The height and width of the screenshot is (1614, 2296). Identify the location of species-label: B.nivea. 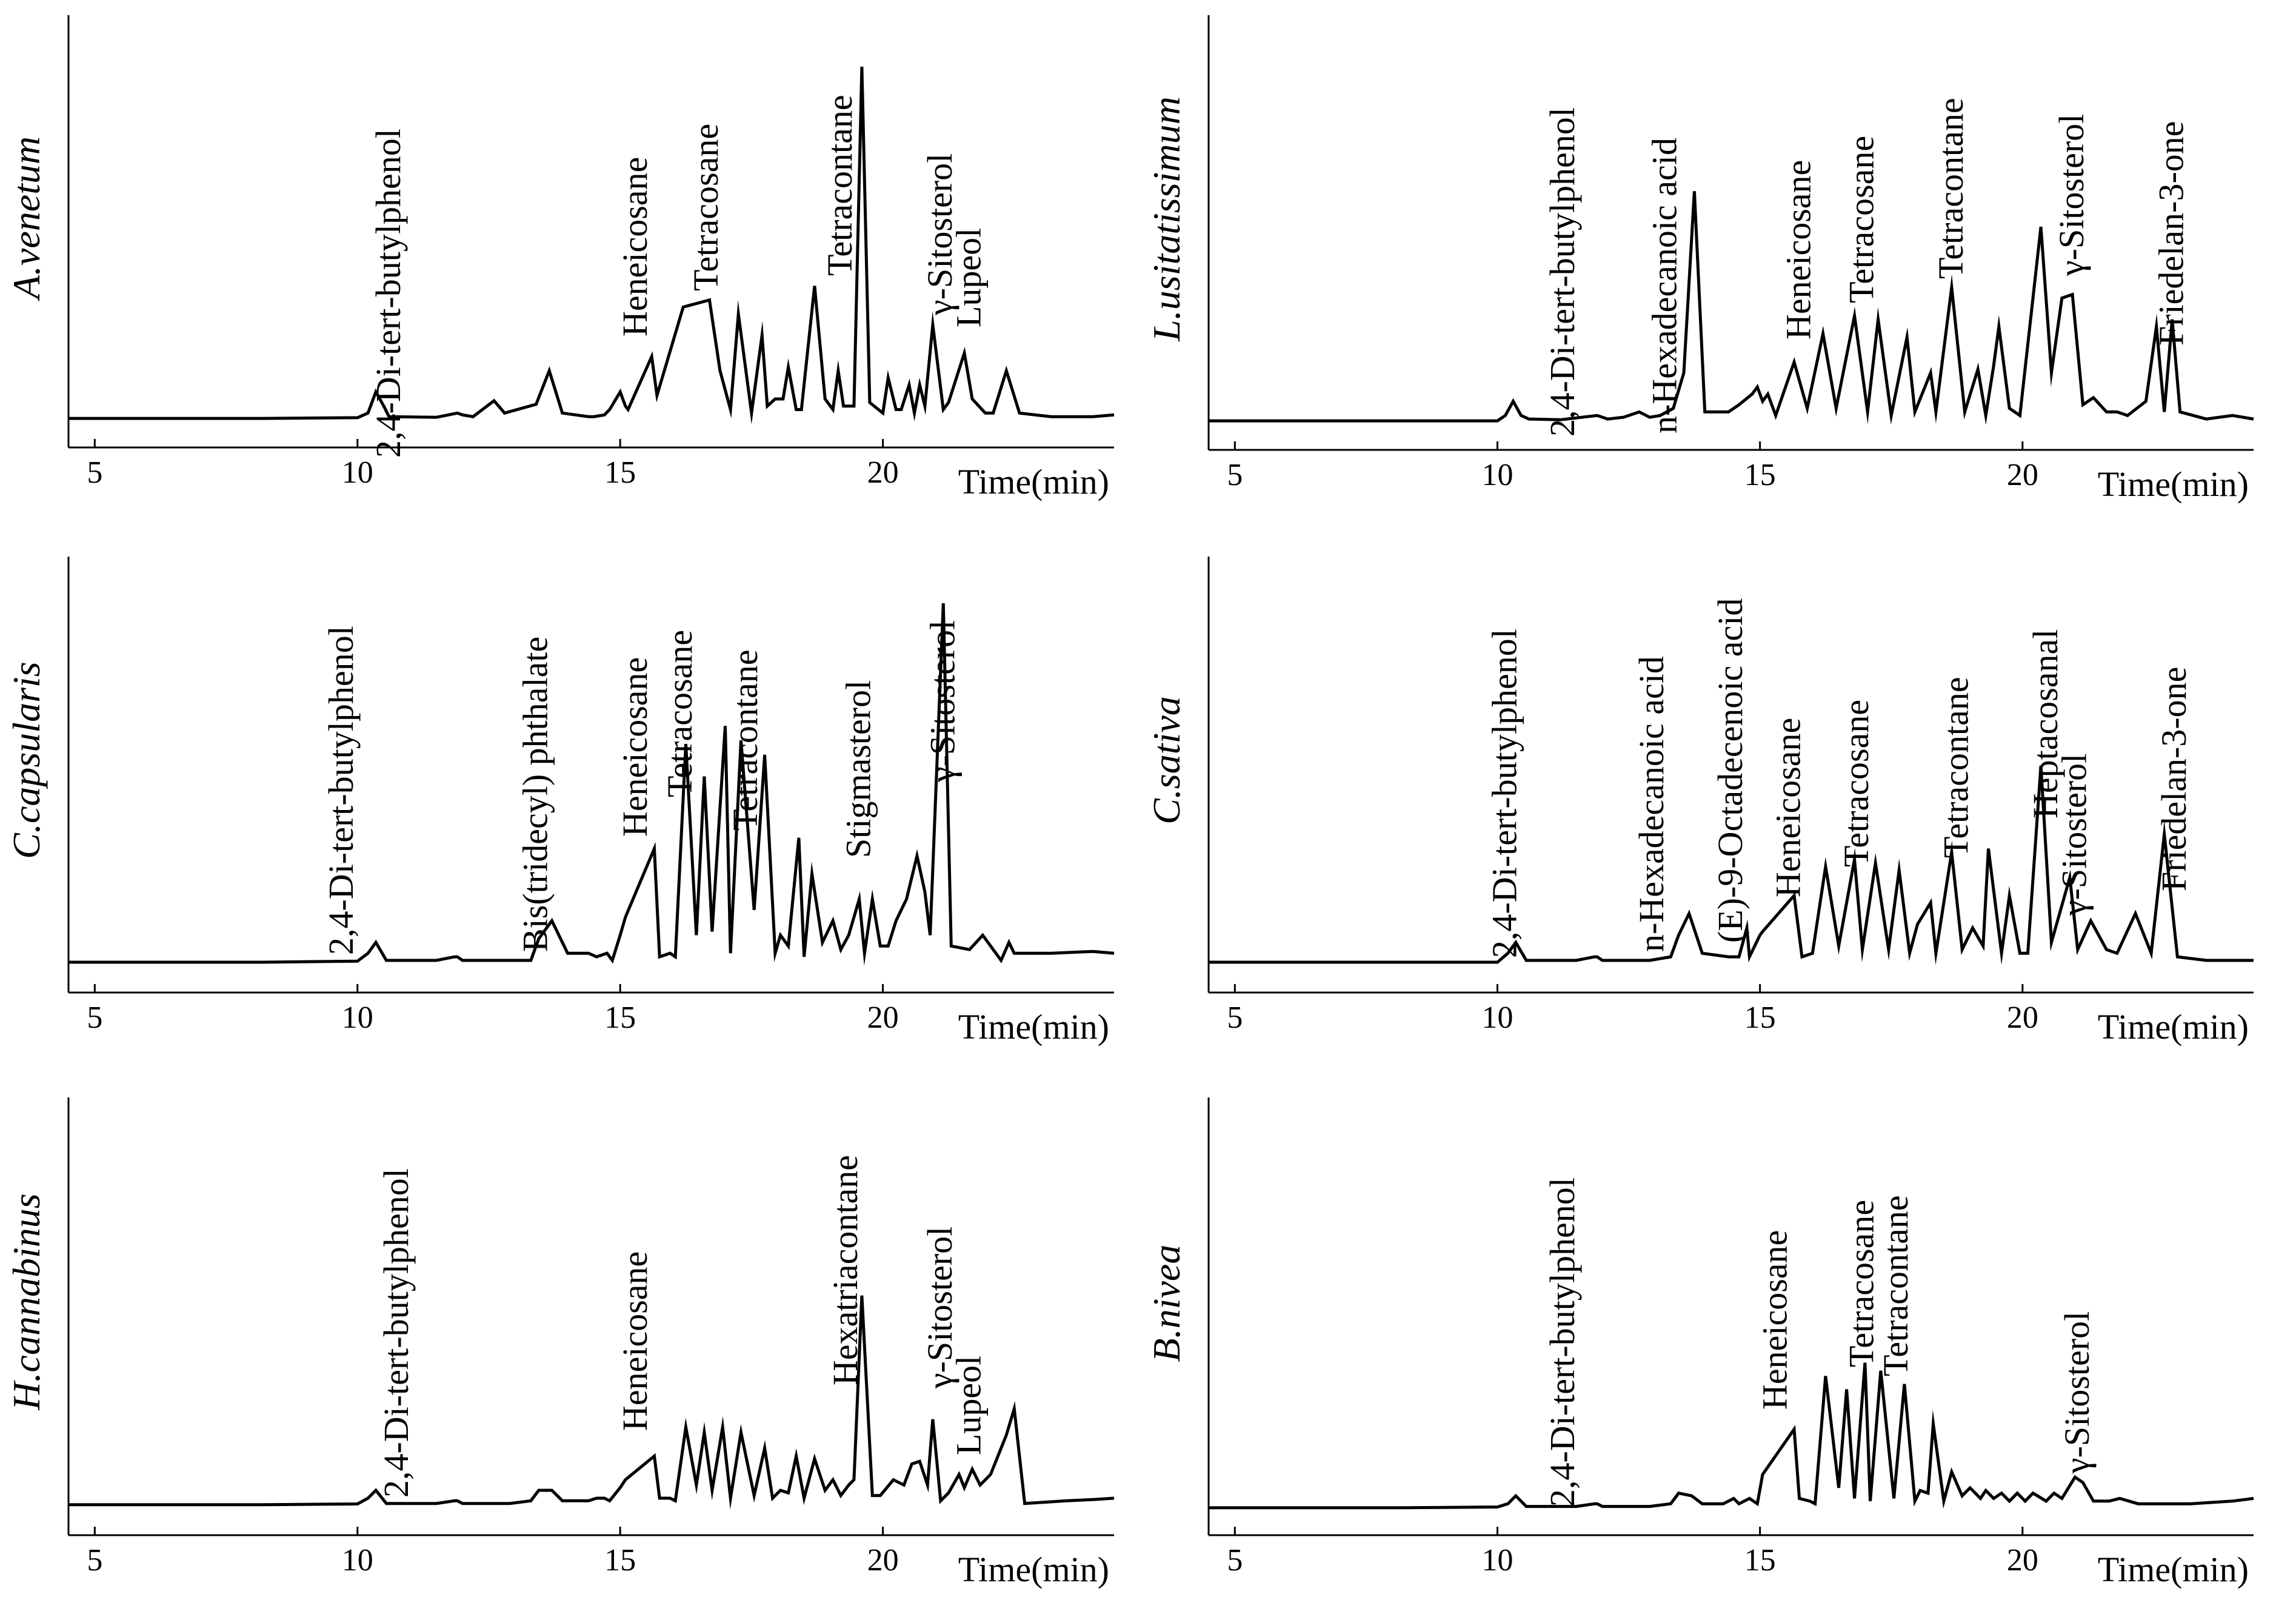
(1166, 1303).